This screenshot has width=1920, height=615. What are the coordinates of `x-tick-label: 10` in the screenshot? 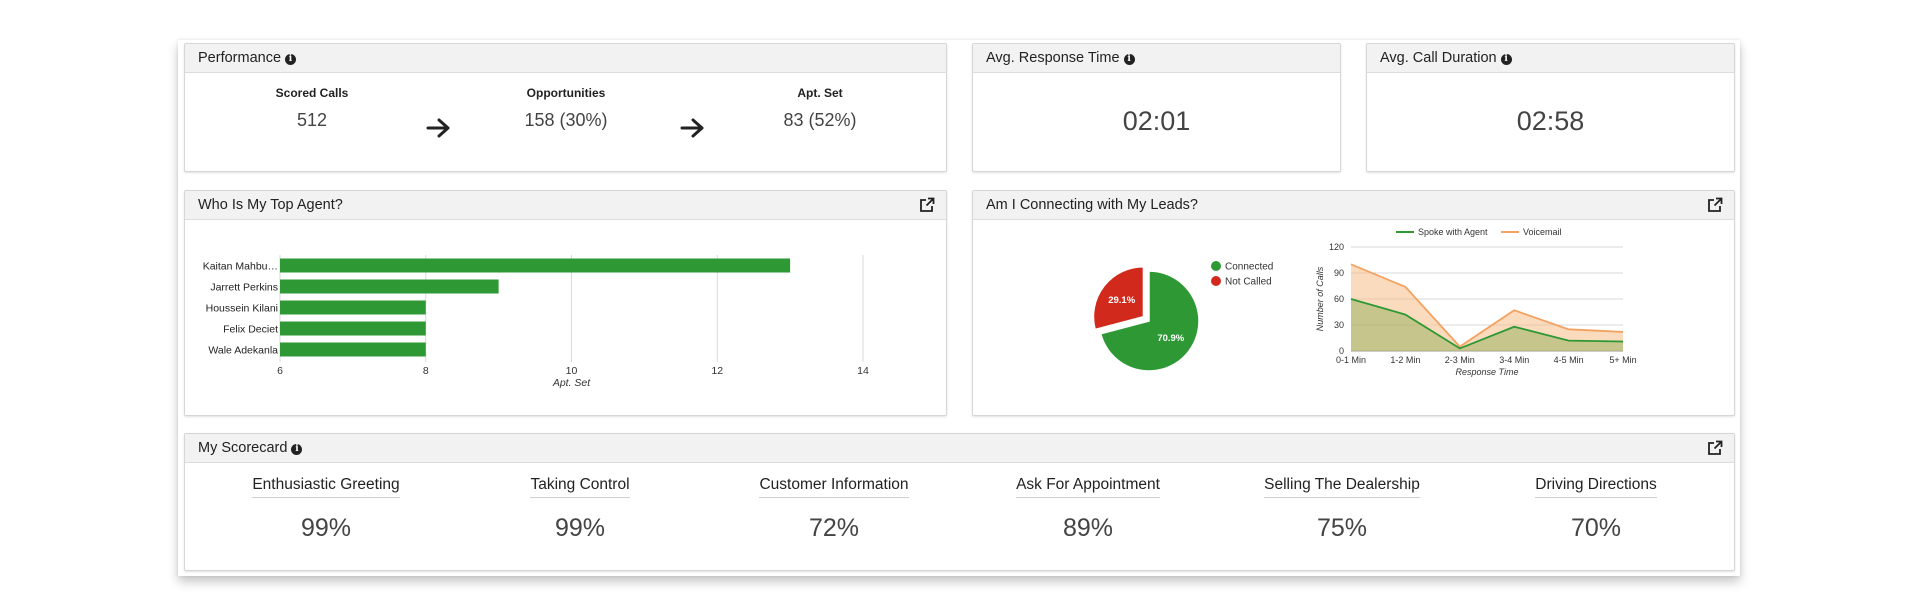 It's located at (572, 371).